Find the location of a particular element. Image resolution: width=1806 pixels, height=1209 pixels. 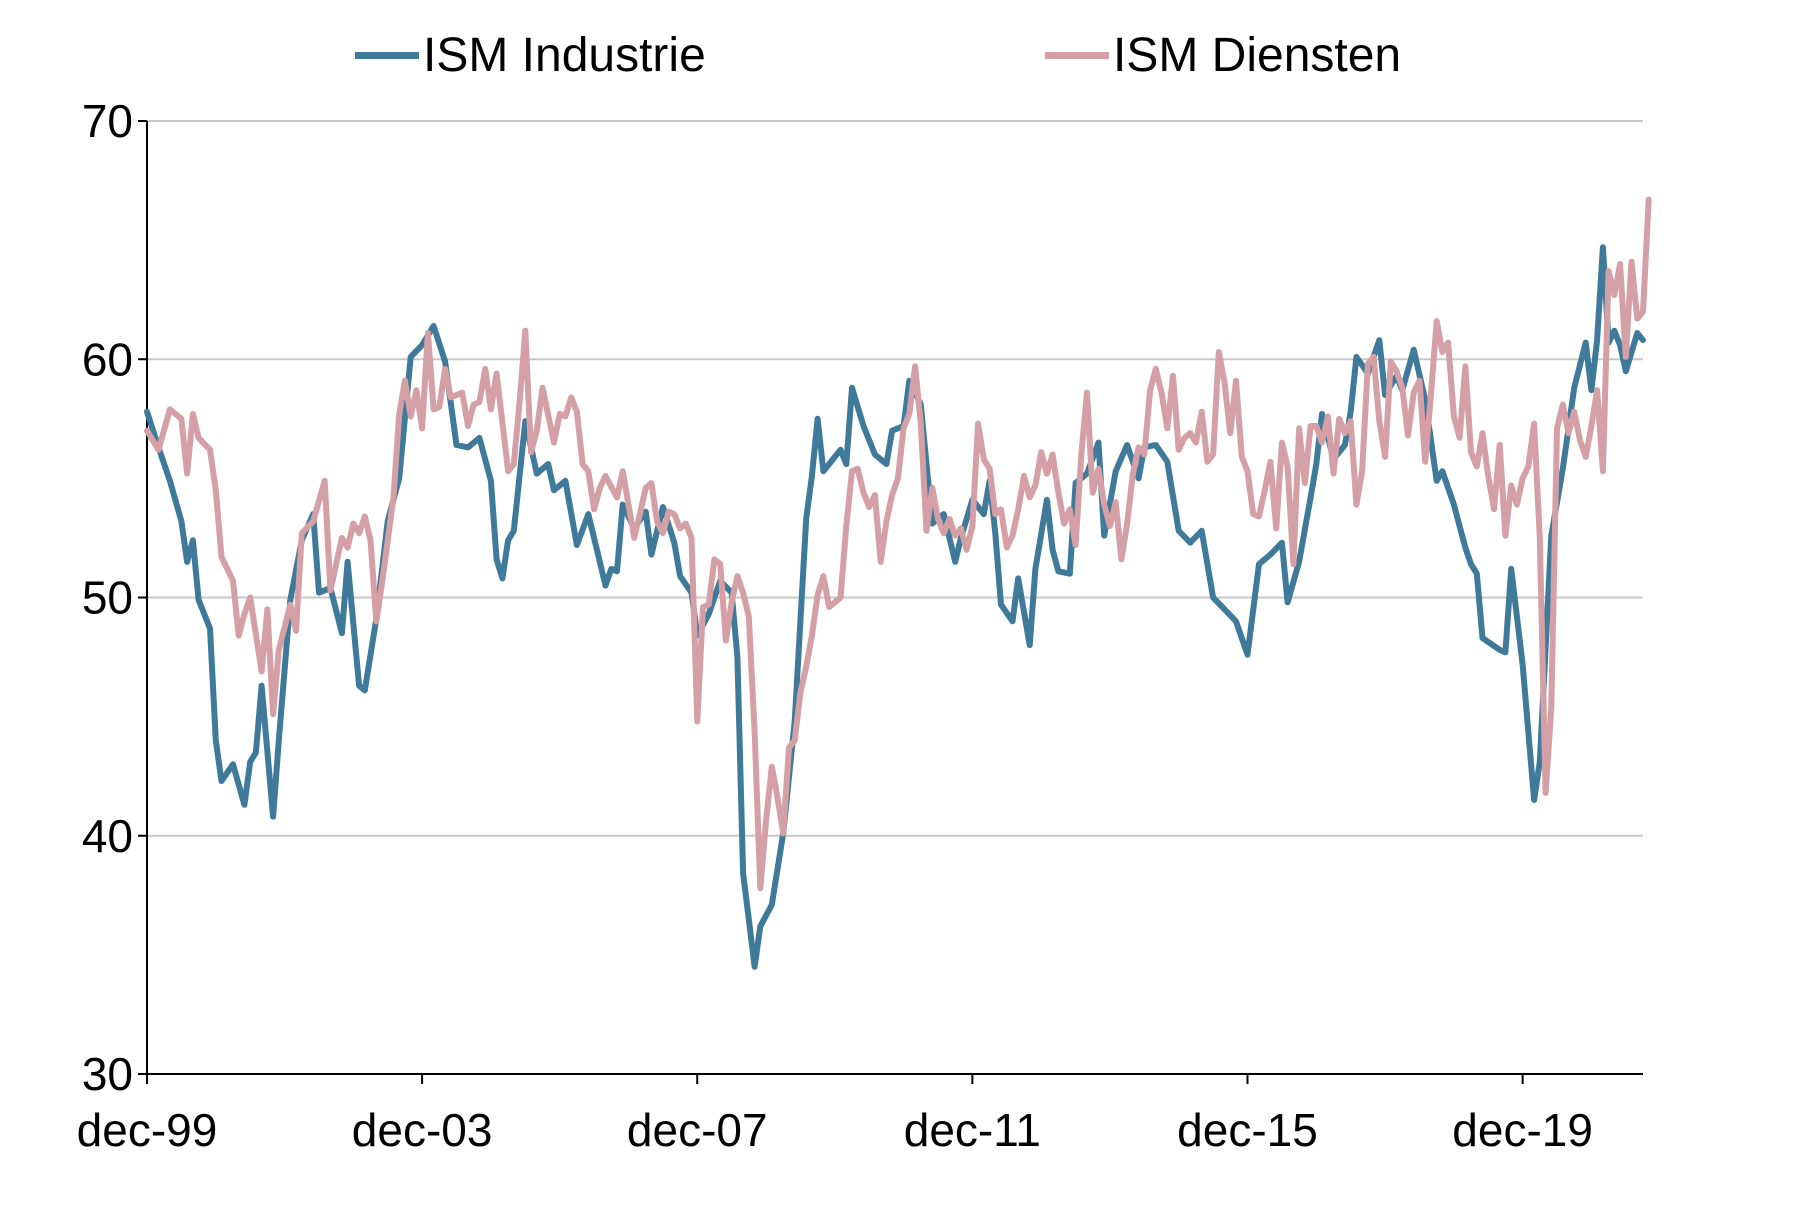

y-tick-label: 30 is located at coordinates (107, 1074).